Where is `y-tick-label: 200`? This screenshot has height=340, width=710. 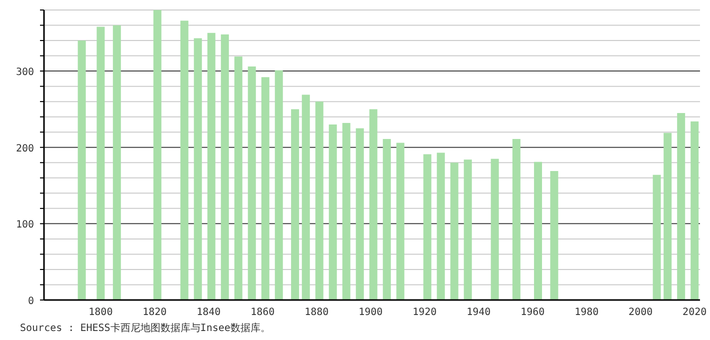
y-tick-label: 200 is located at coordinates (25, 148).